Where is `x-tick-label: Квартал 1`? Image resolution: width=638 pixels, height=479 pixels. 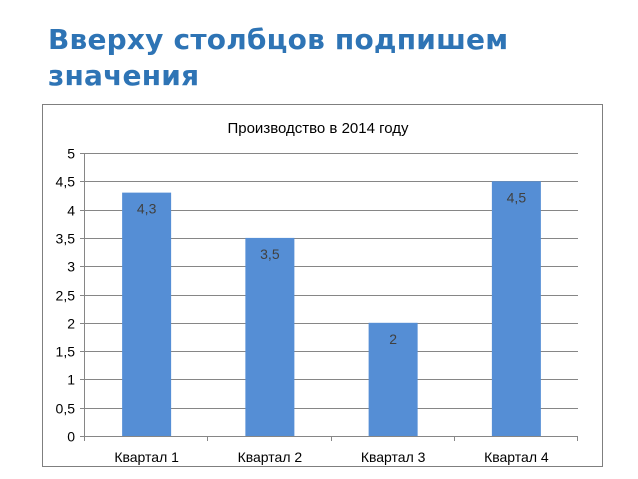 x-tick-label: Квартал 1 is located at coordinates (146, 457).